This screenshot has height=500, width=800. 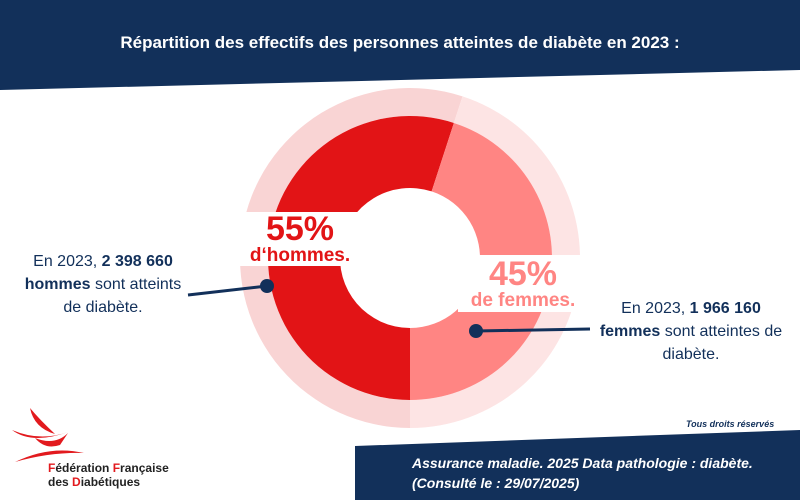 What do you see at coordinates (98, 273) in the screenshot?
I see `men-ann-count: 2 398 660 hommes` at bounding box center [98, 273].